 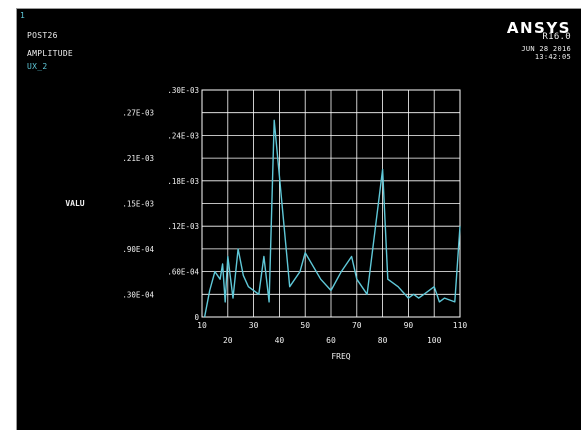 What do you see at coordinates (74, 203) in the screenshot?
I see `y-axis-label: VALU` at bounding box center [74, 203].